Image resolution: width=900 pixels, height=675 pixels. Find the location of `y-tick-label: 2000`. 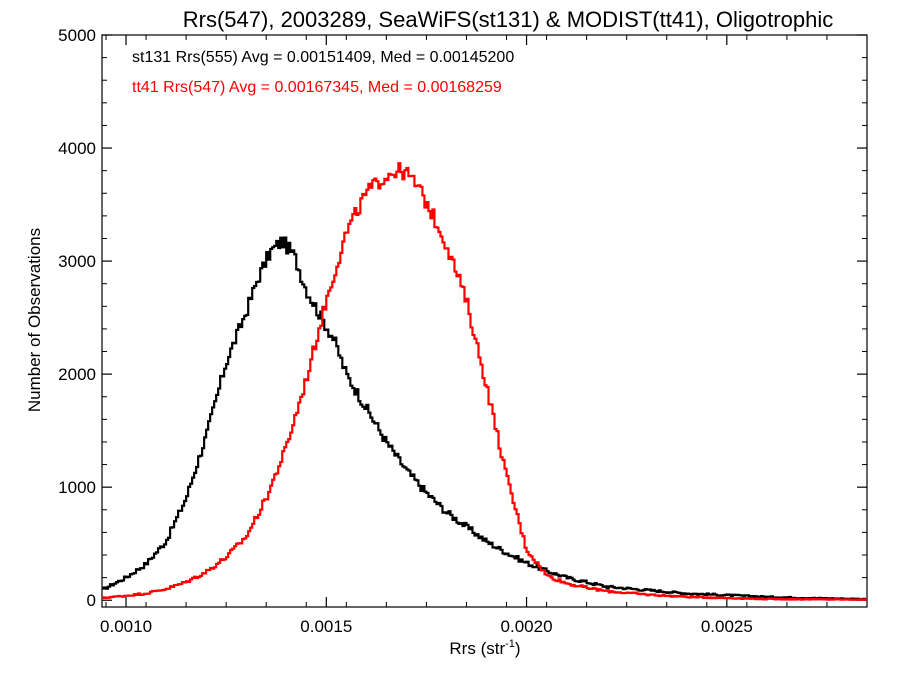

y-tick-label: 2000 is located at coordinates (77, 374).